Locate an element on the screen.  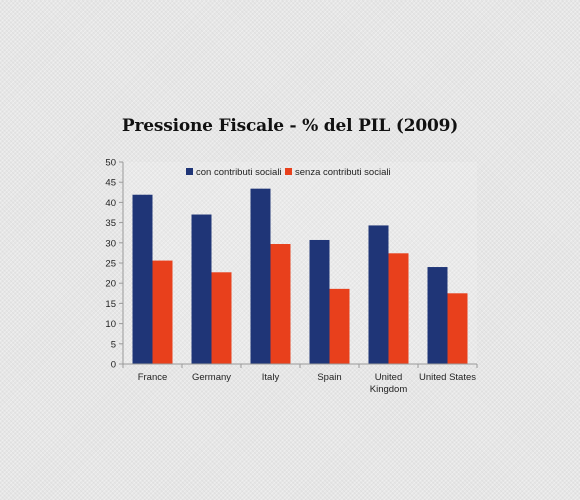
y-tick-label: 45 is located at coordinates (110, 183).